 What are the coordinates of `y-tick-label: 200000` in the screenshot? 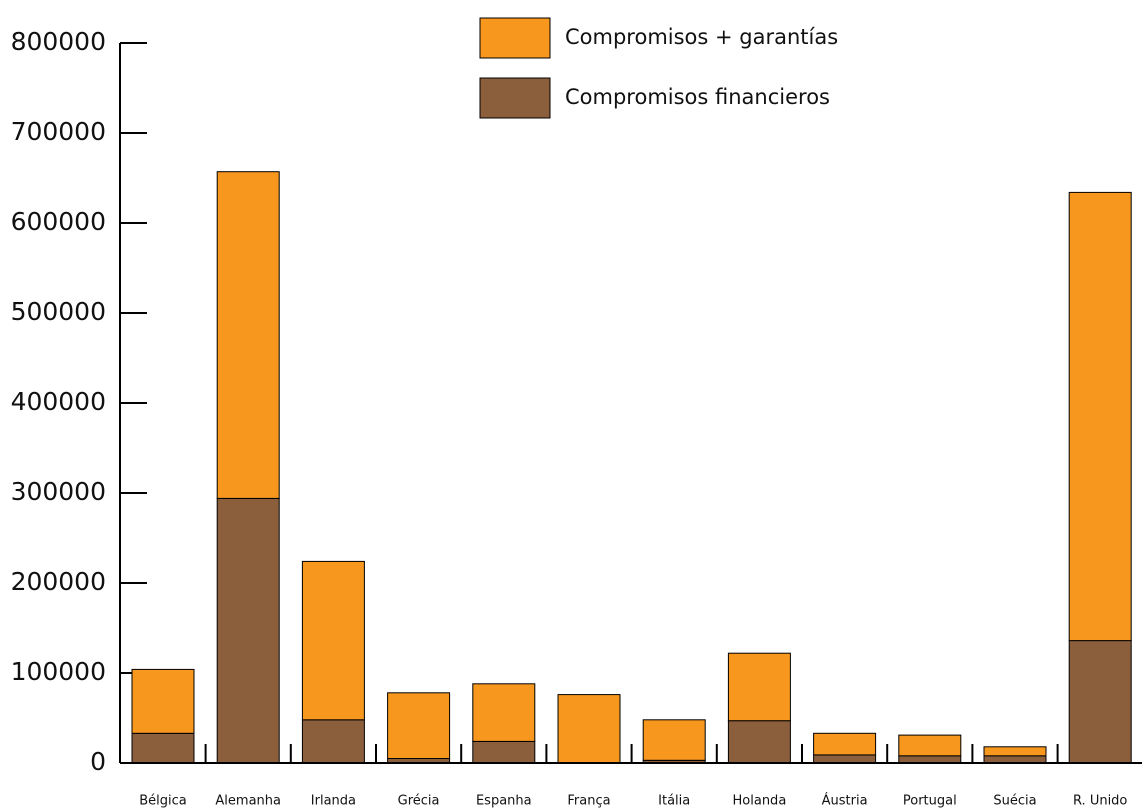 It's located at (58, 581).